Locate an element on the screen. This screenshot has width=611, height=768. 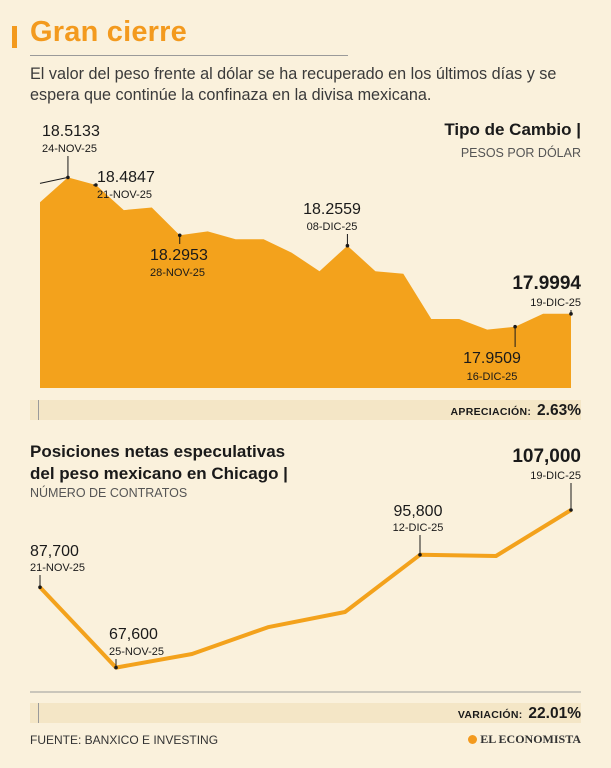
positions-value-label: 67,600 is located at coordinates (133, 634).